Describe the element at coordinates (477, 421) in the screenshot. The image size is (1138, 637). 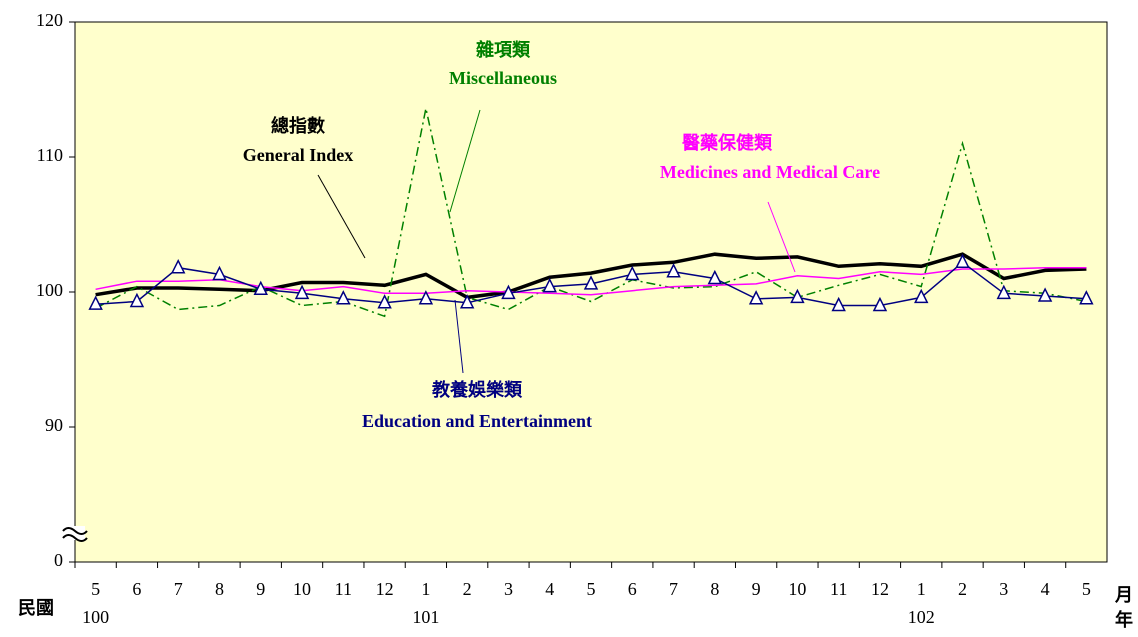
I see `series-name-en: Education and Entertainment` at that location.